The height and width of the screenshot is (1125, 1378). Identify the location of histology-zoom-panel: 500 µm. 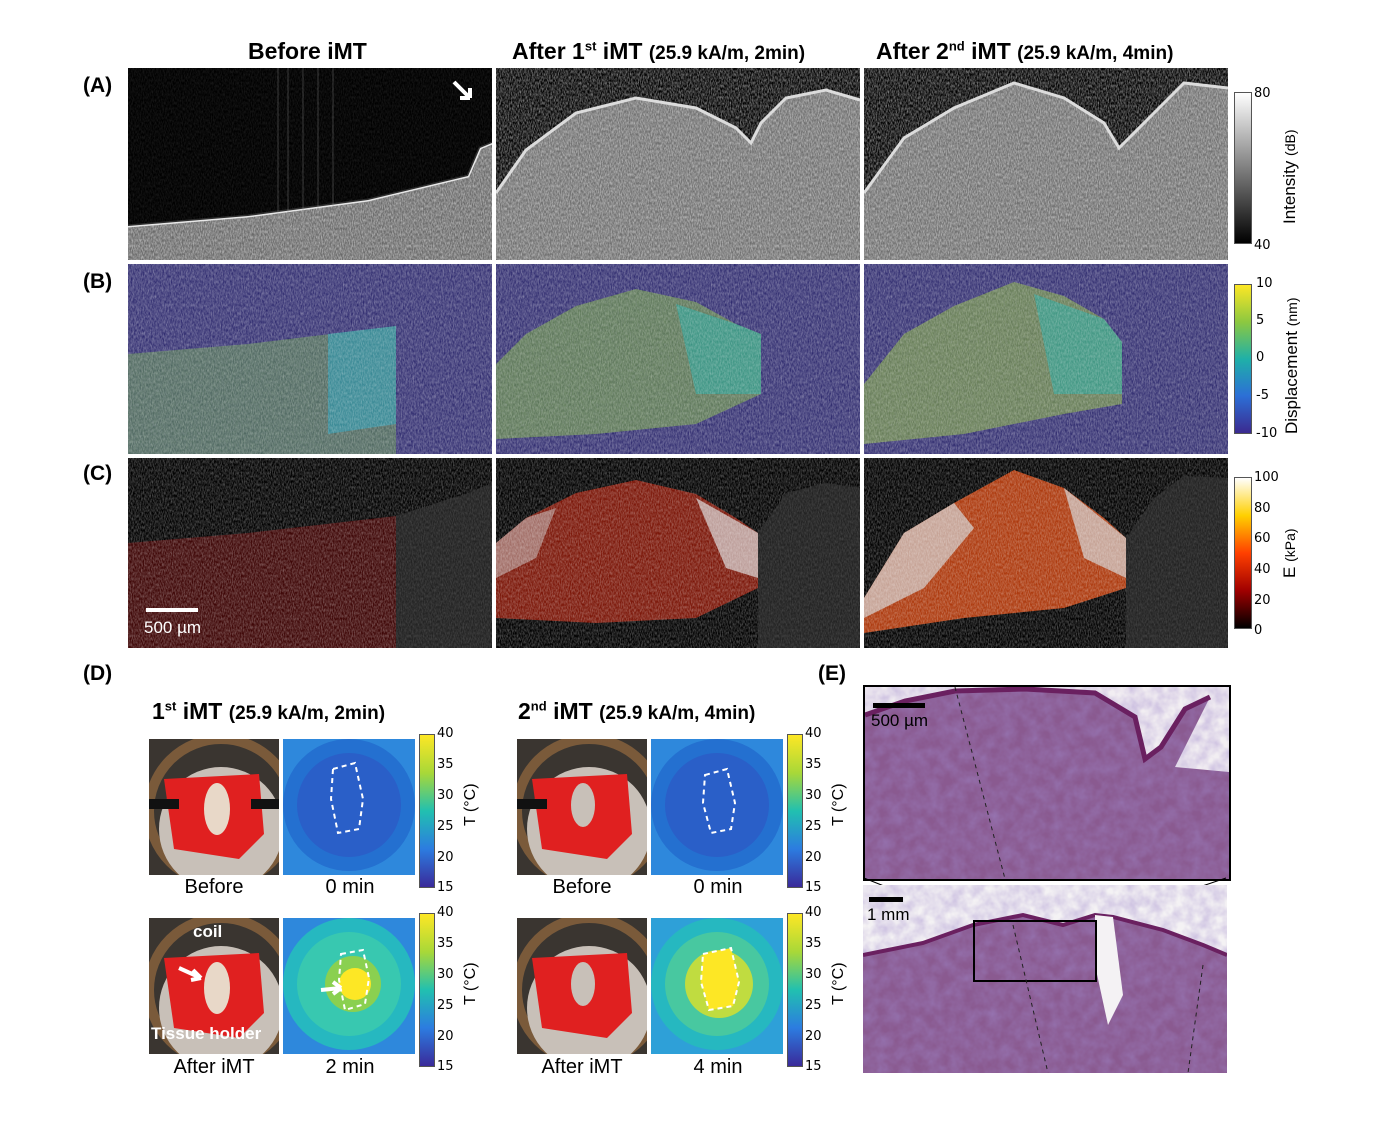
(1047, 783).